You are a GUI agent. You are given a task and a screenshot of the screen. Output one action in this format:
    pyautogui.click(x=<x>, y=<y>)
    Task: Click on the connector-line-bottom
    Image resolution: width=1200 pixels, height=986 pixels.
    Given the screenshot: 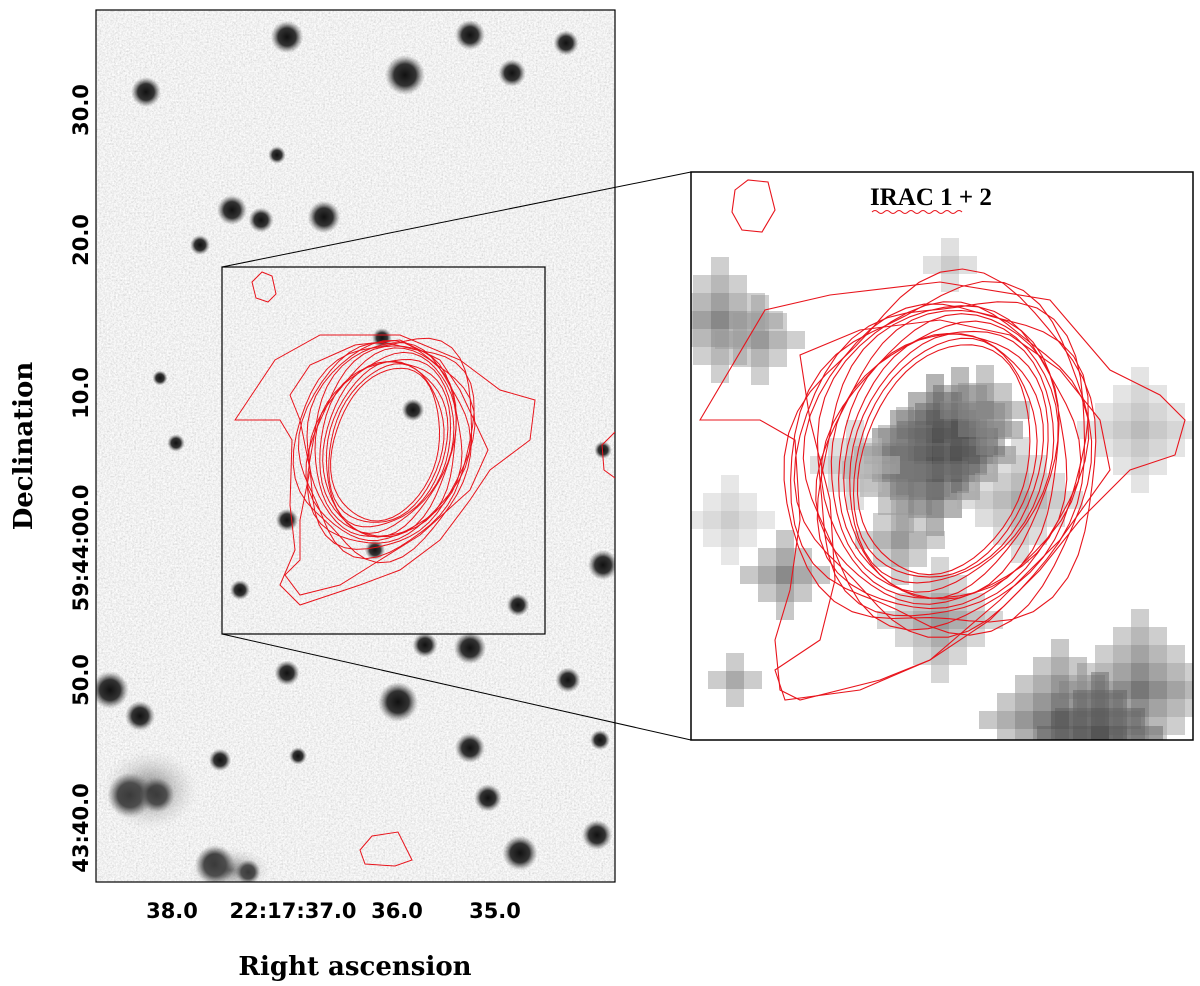 What is the action you would take?
    pyautogui.click(x=456, y=687)
    